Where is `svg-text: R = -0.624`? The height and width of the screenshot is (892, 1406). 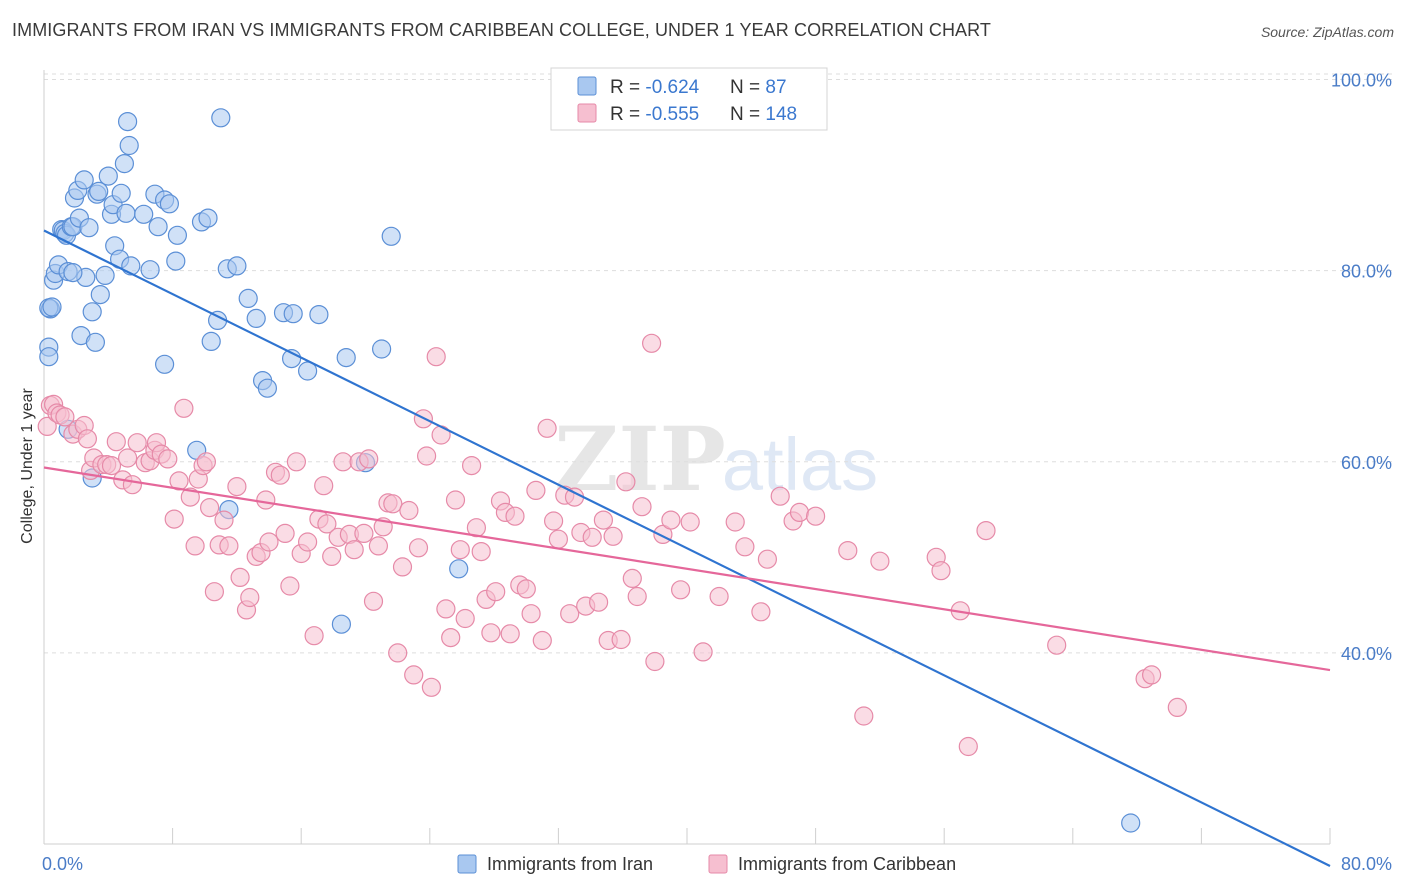 svg-text: R = -0.624 is located at coordinates (655, 87).